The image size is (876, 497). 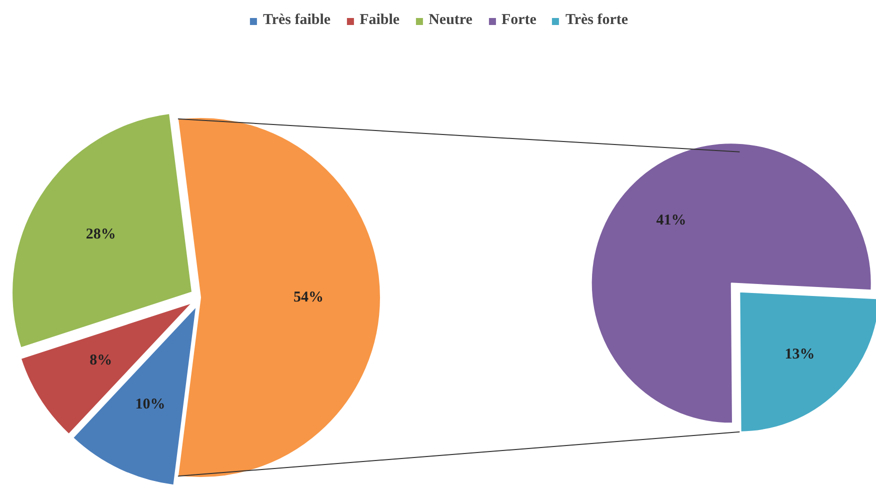 I want to click on legend-label: Forte, so click(x=518, y=20).